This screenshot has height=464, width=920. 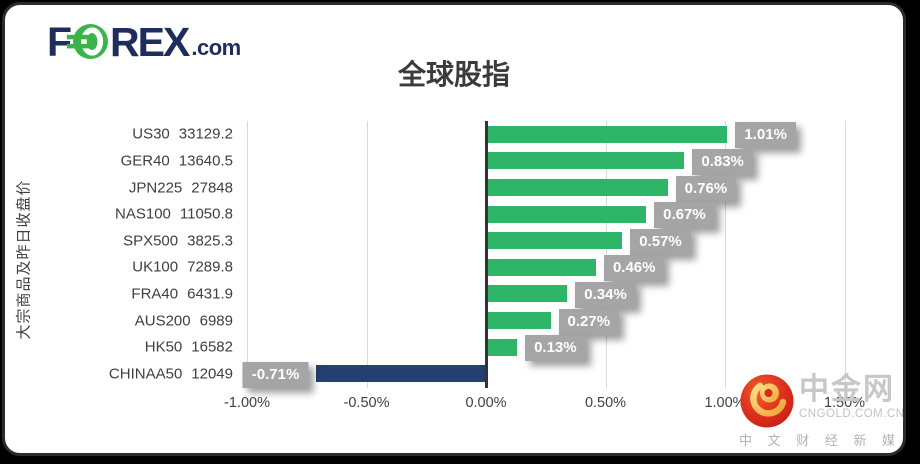 I want to click on x-axis-tick: -0.50%, so click(x=366, y=403).